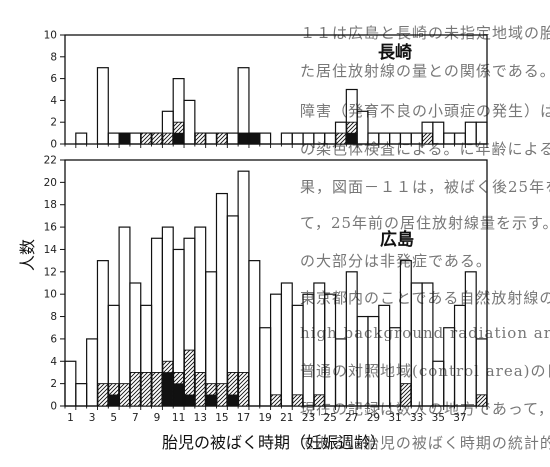 The image size is (550, 467). What do you see at coordinates (438, 418) in the screenshot?
I see `x-tick-label: 35` at bounding box center [438, 418].